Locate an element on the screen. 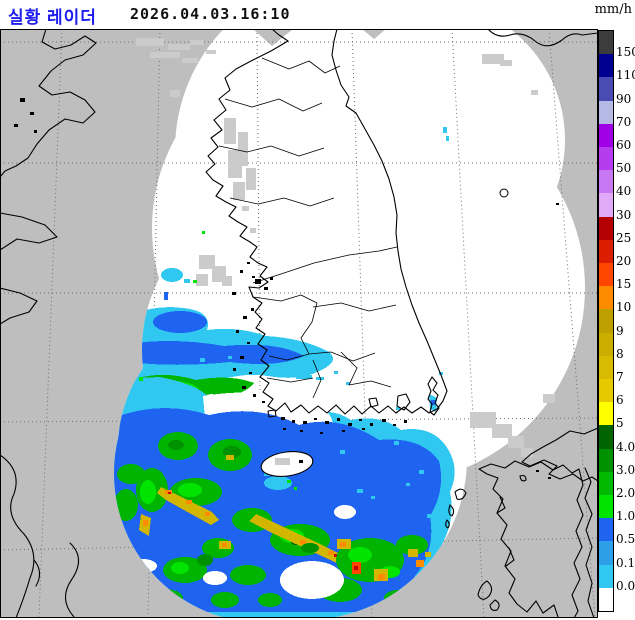 This screenshot has width=635, height=620. legend-tick-label: 20 is located at coordinates (624, 261).